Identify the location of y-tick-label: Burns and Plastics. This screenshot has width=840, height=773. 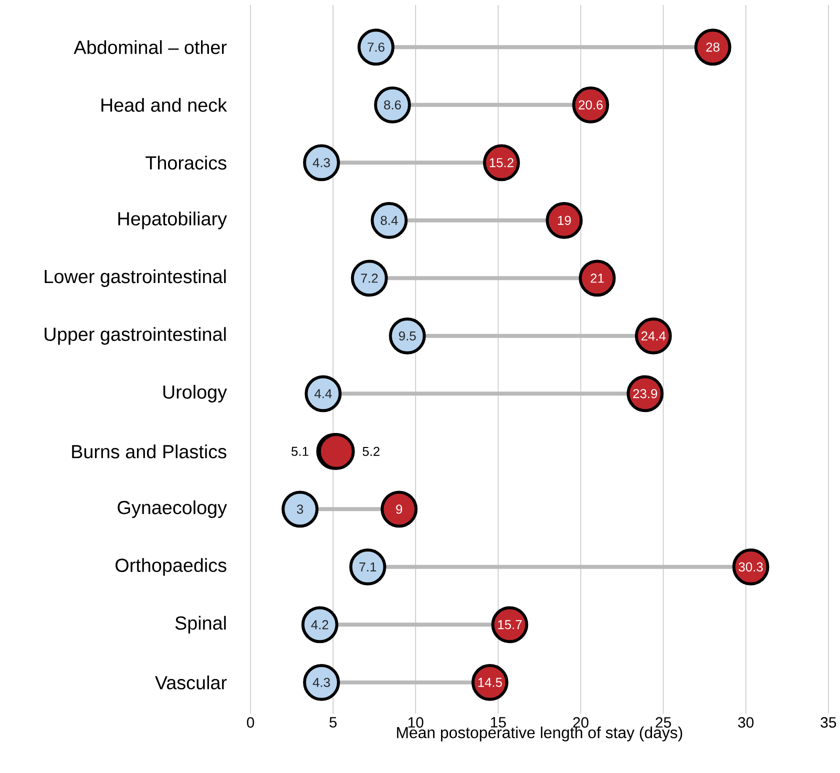
(149, 451).